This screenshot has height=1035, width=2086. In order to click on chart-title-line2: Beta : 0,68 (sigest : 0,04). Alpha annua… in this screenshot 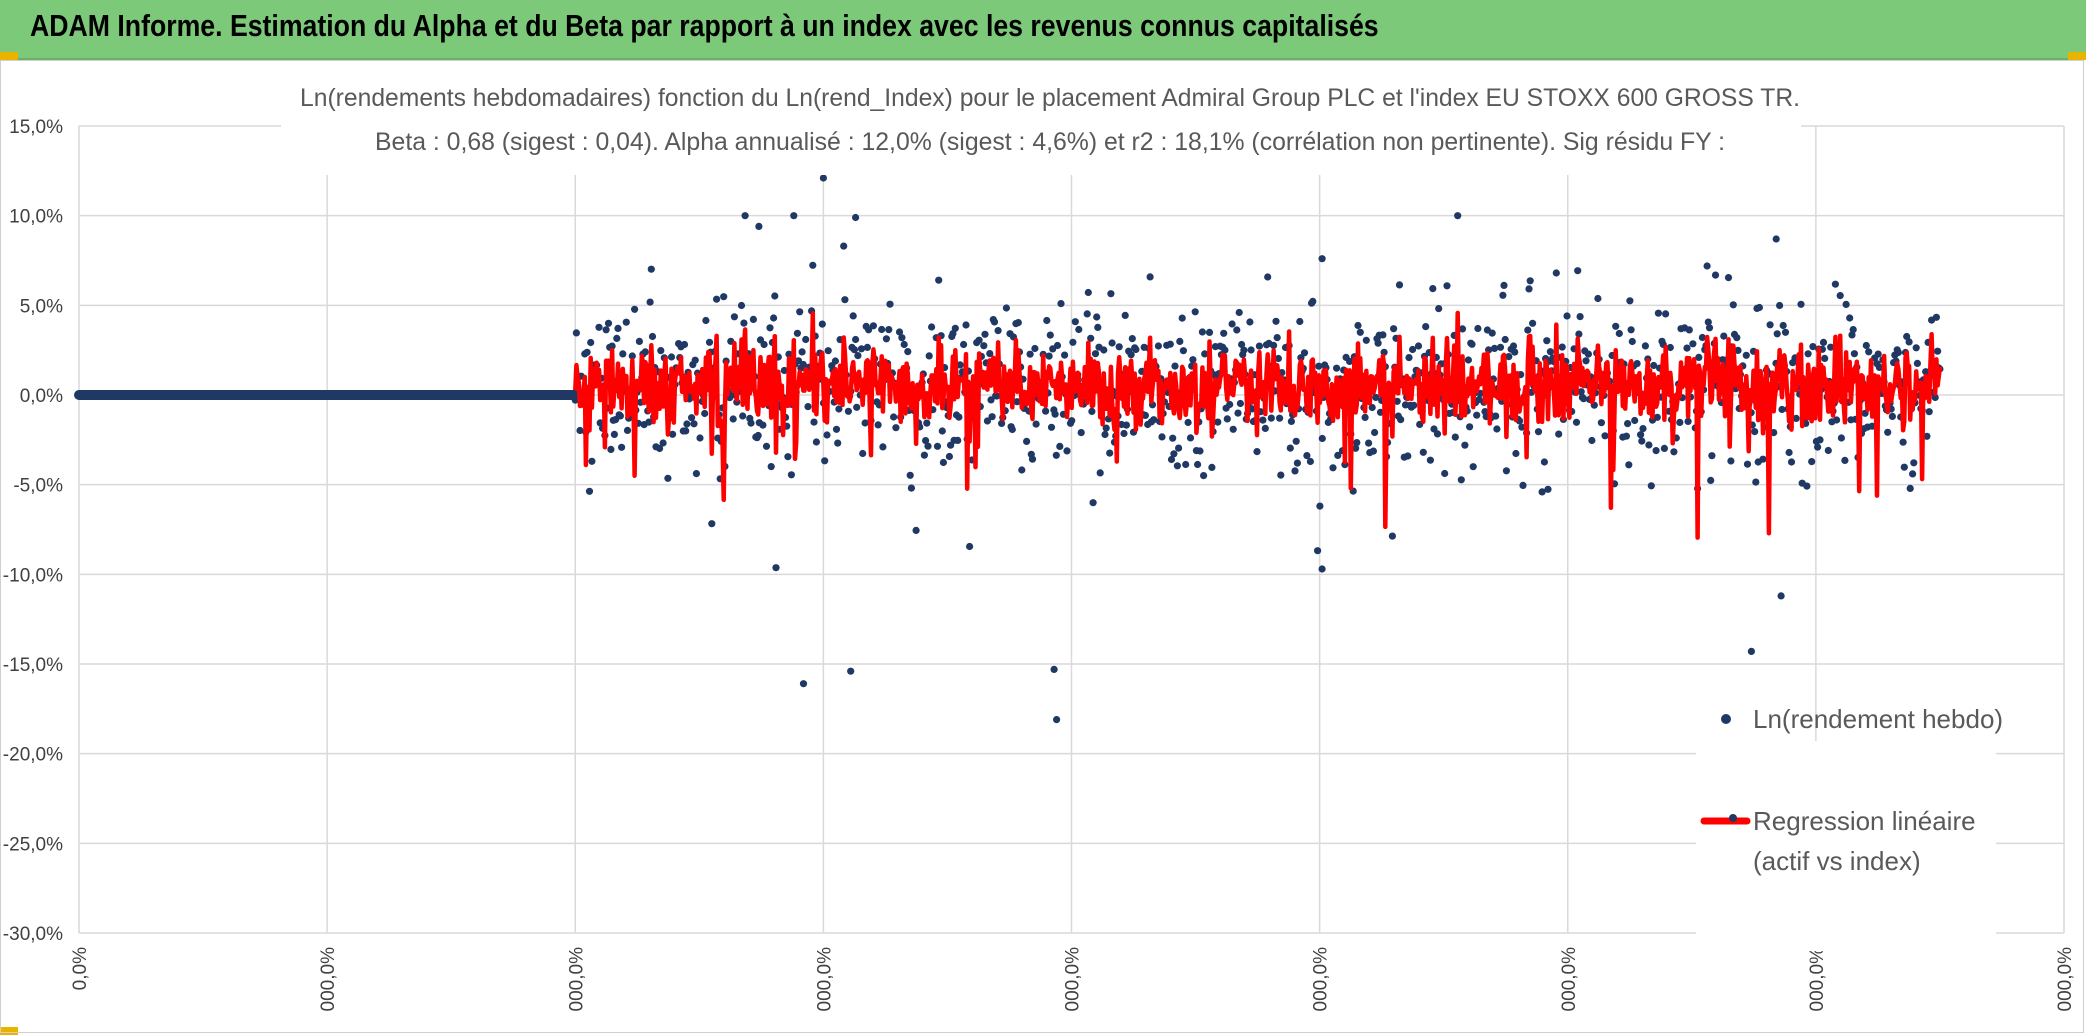, I will do `click(1050, 142)`.